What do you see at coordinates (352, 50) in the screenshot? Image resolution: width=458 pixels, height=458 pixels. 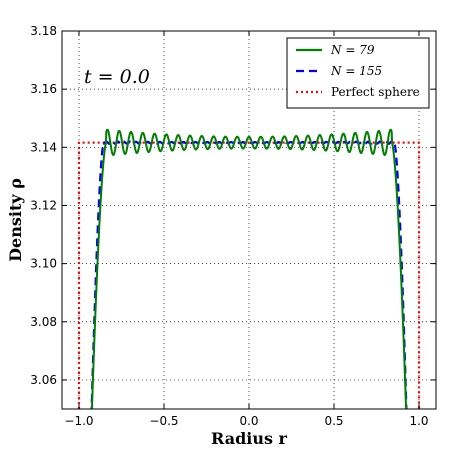 I see `legend-entry-label: N = 79` at bounding box center [352, 50].